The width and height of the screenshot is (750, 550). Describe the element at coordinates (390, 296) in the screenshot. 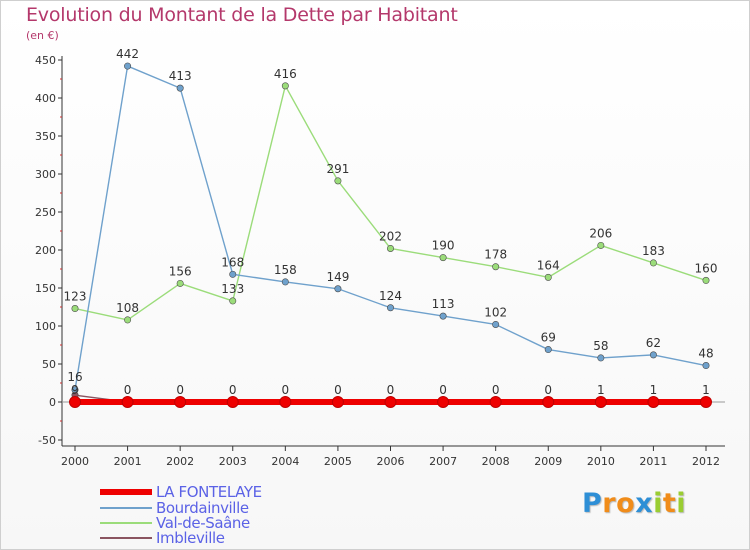

I see `data-label: 124` at that location.